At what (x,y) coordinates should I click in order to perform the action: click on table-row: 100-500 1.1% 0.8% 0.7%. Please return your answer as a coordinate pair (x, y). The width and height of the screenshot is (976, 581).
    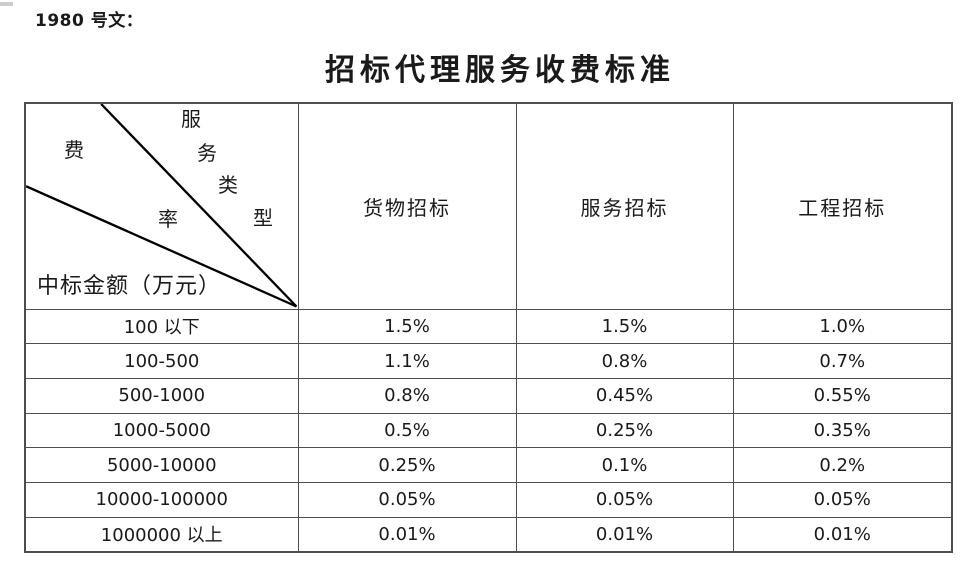
    Looking at the image, I should click on (488, 361).